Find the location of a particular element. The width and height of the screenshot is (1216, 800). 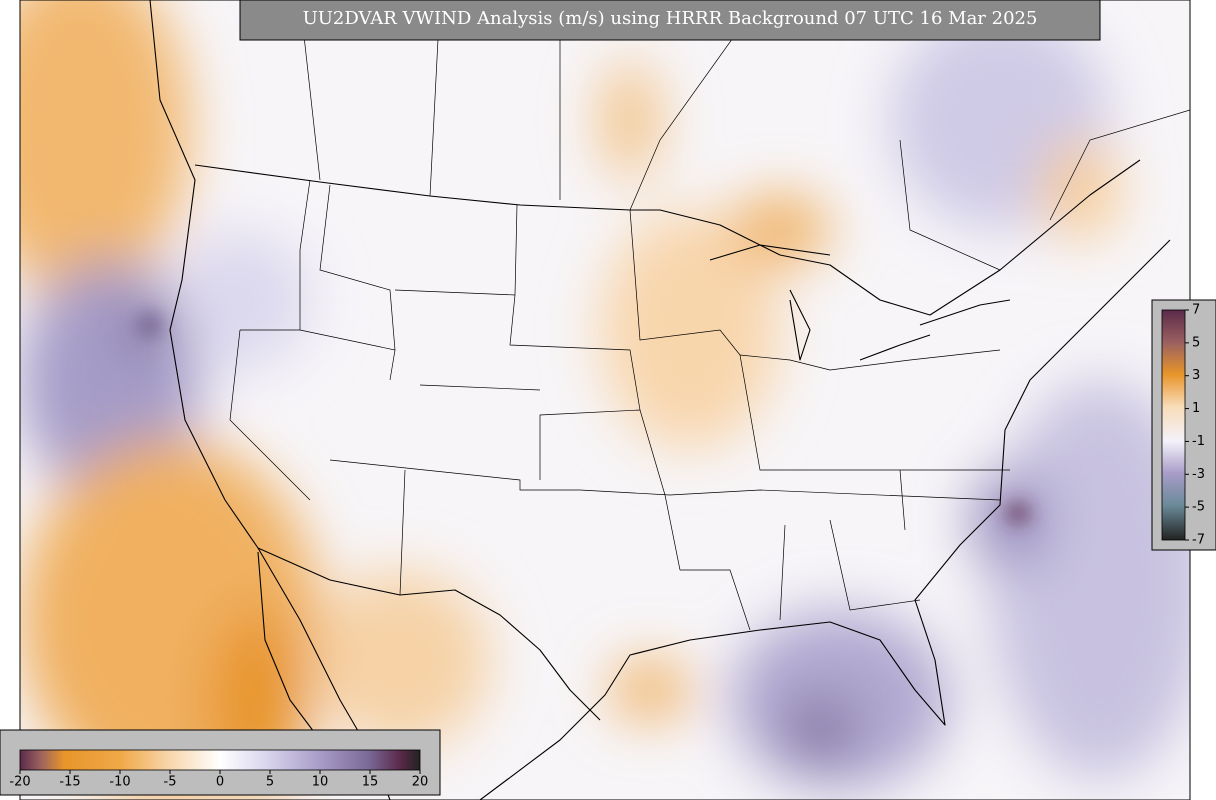

right-colorbar: 7 5 3 1 -1 -3 -5 -7 is located at coordinates (1183, 425).